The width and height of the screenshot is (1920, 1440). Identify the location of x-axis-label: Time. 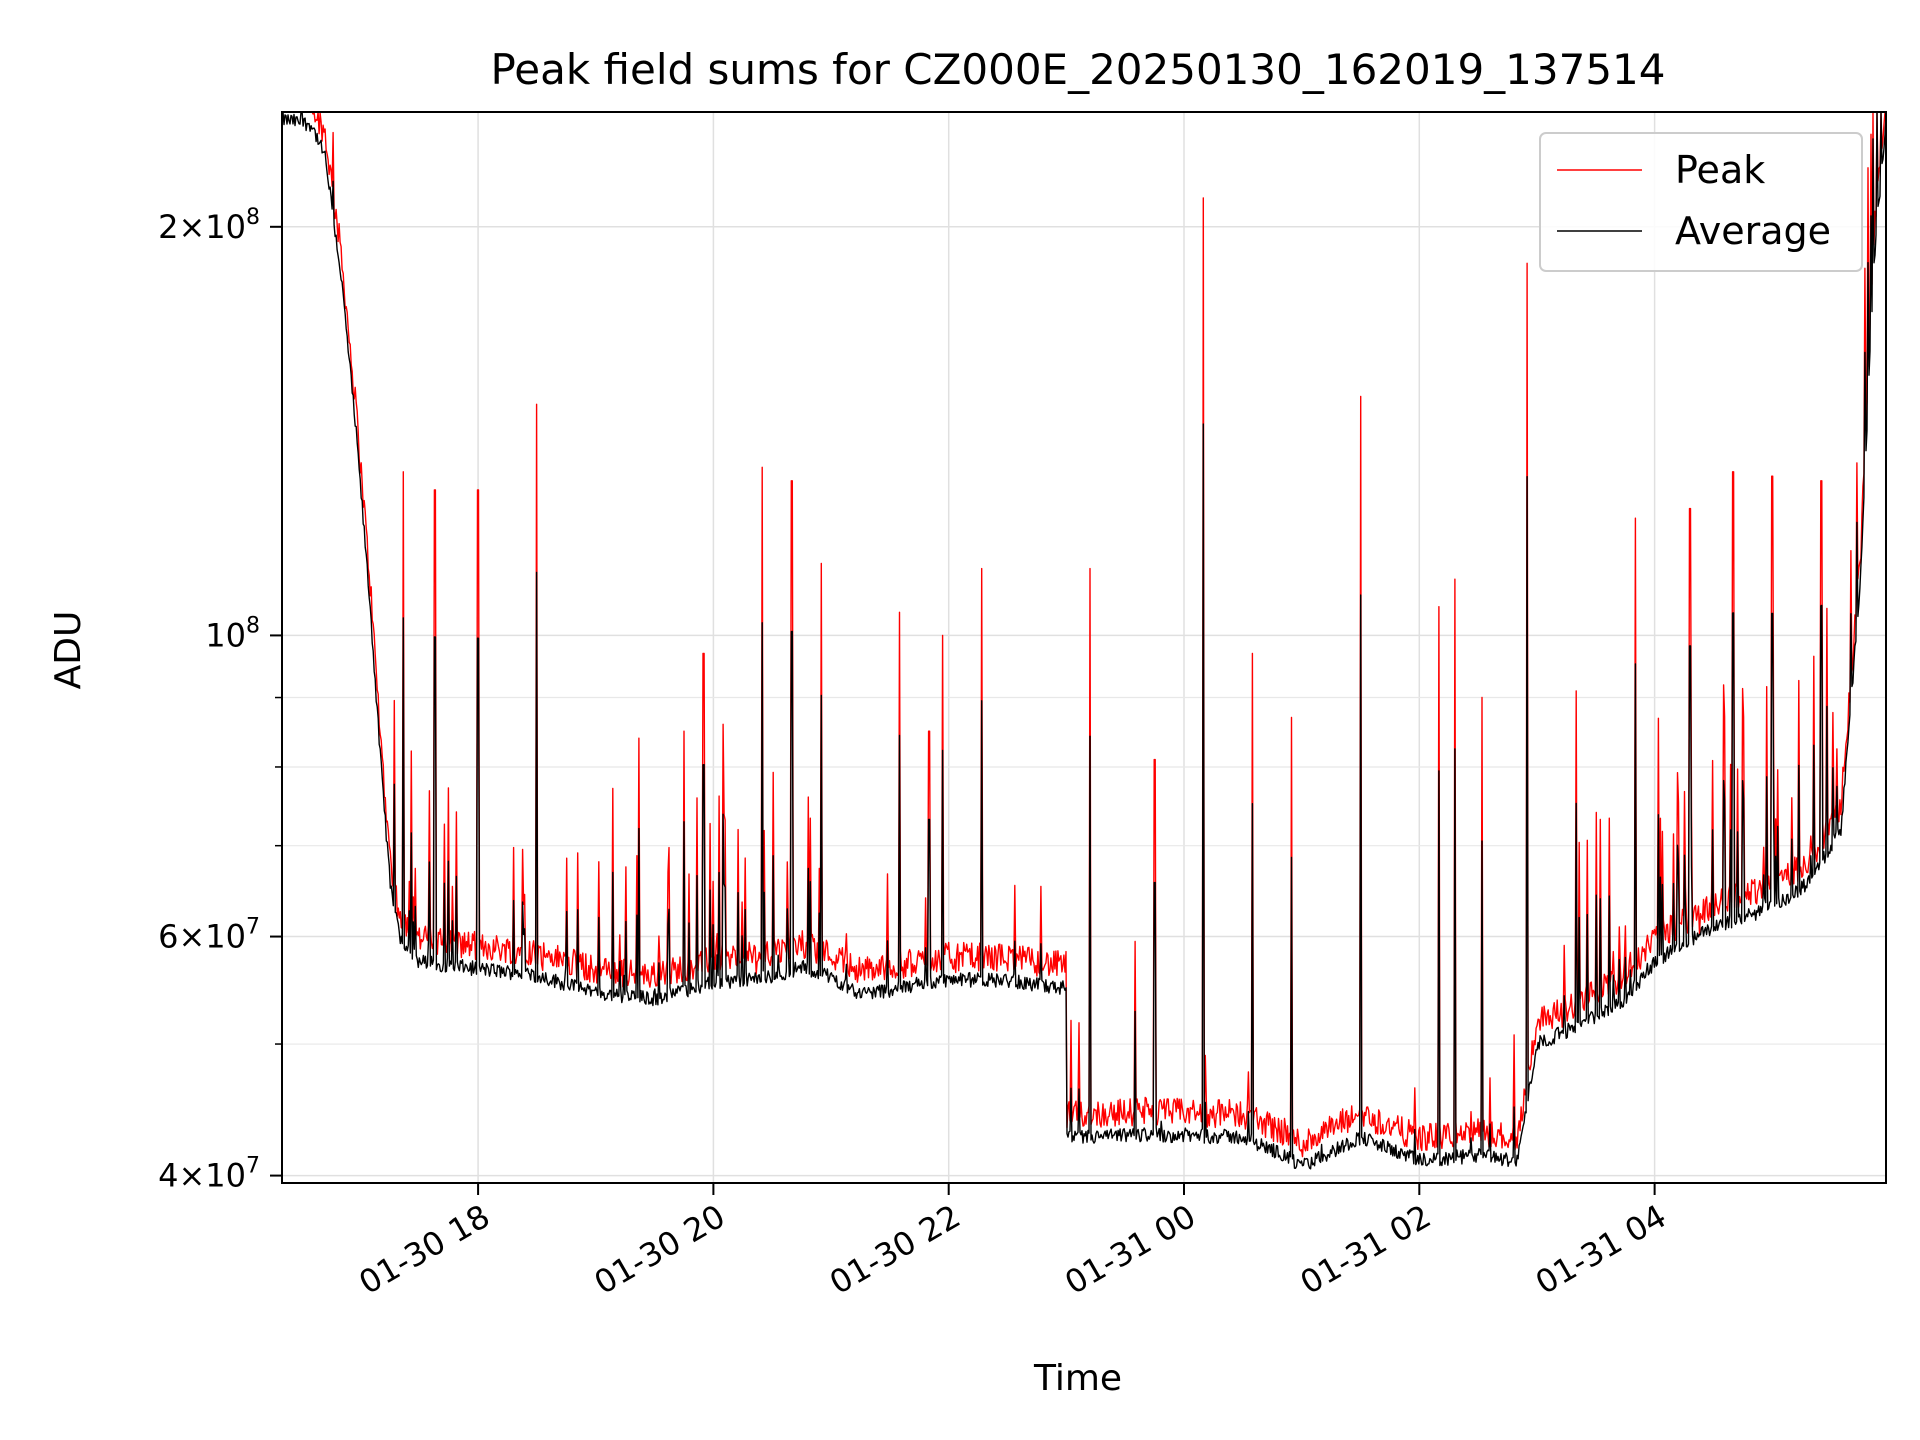
(1077, 1378).